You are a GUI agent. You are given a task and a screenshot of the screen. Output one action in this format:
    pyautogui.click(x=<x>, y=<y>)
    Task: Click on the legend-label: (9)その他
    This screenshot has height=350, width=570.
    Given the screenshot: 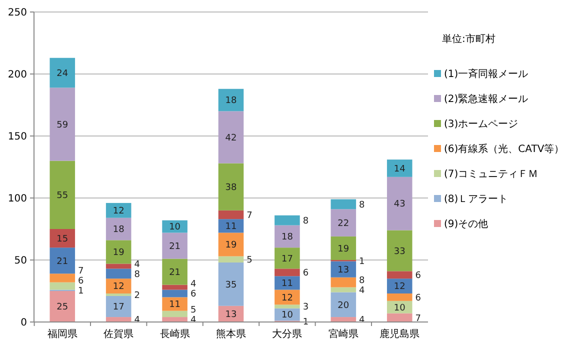 What is the action you would take?
    pyautogui.click(x=466, y=224)
    